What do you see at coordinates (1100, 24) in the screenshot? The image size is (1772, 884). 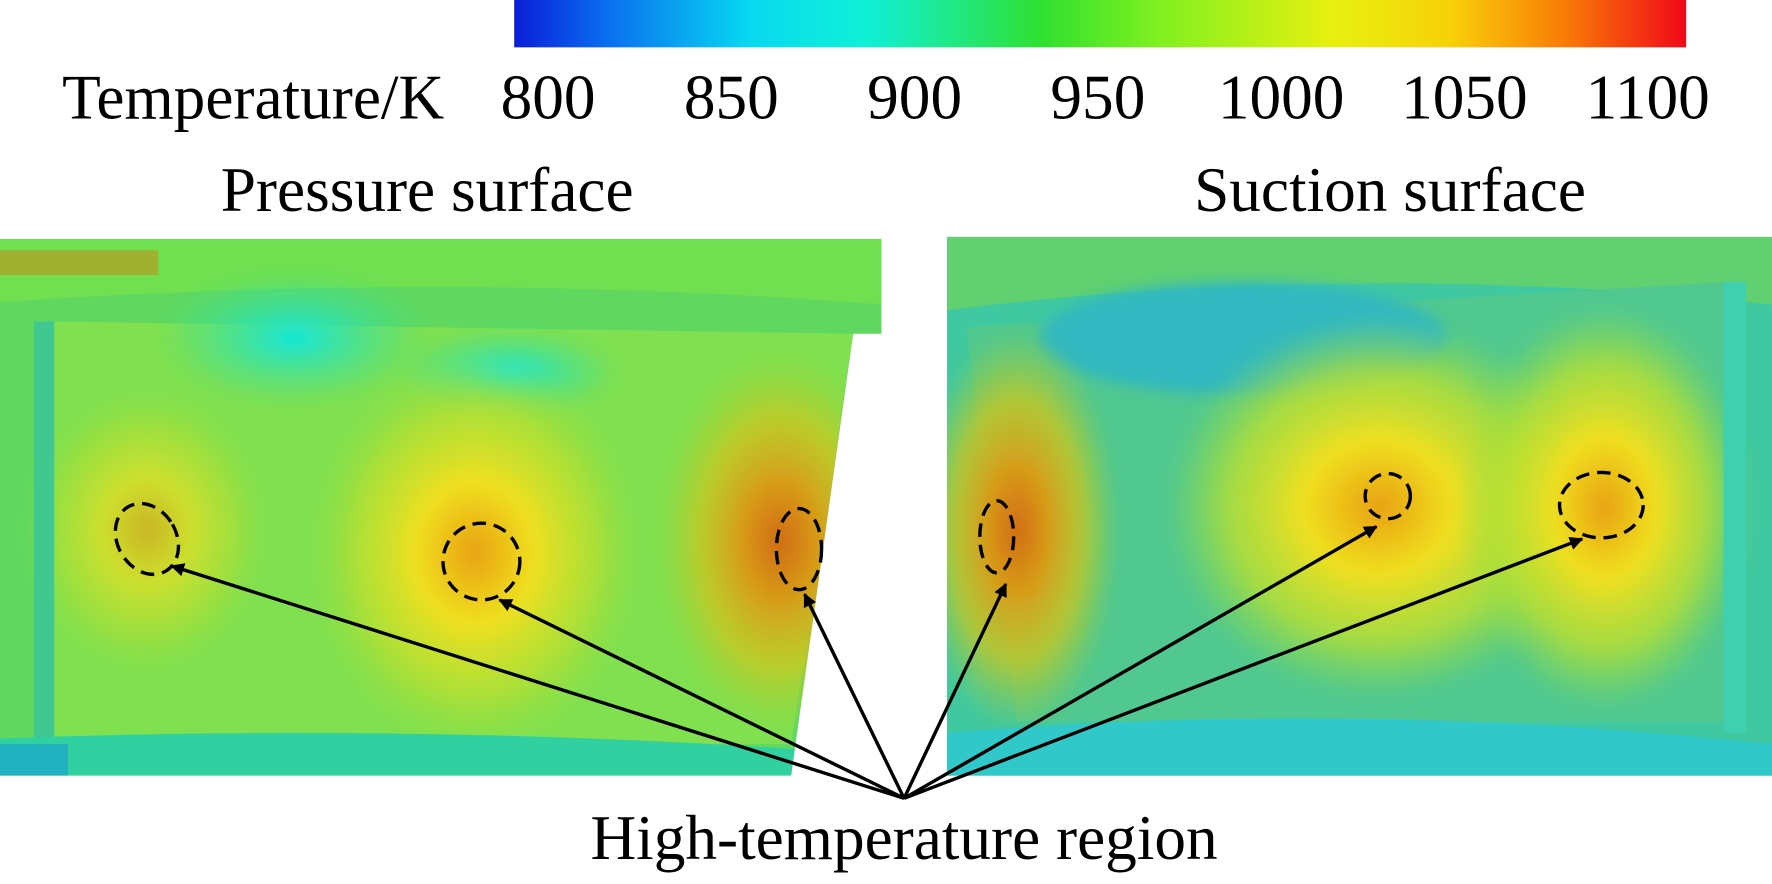 I see `colorbar` at bounding box center [1100, 24].